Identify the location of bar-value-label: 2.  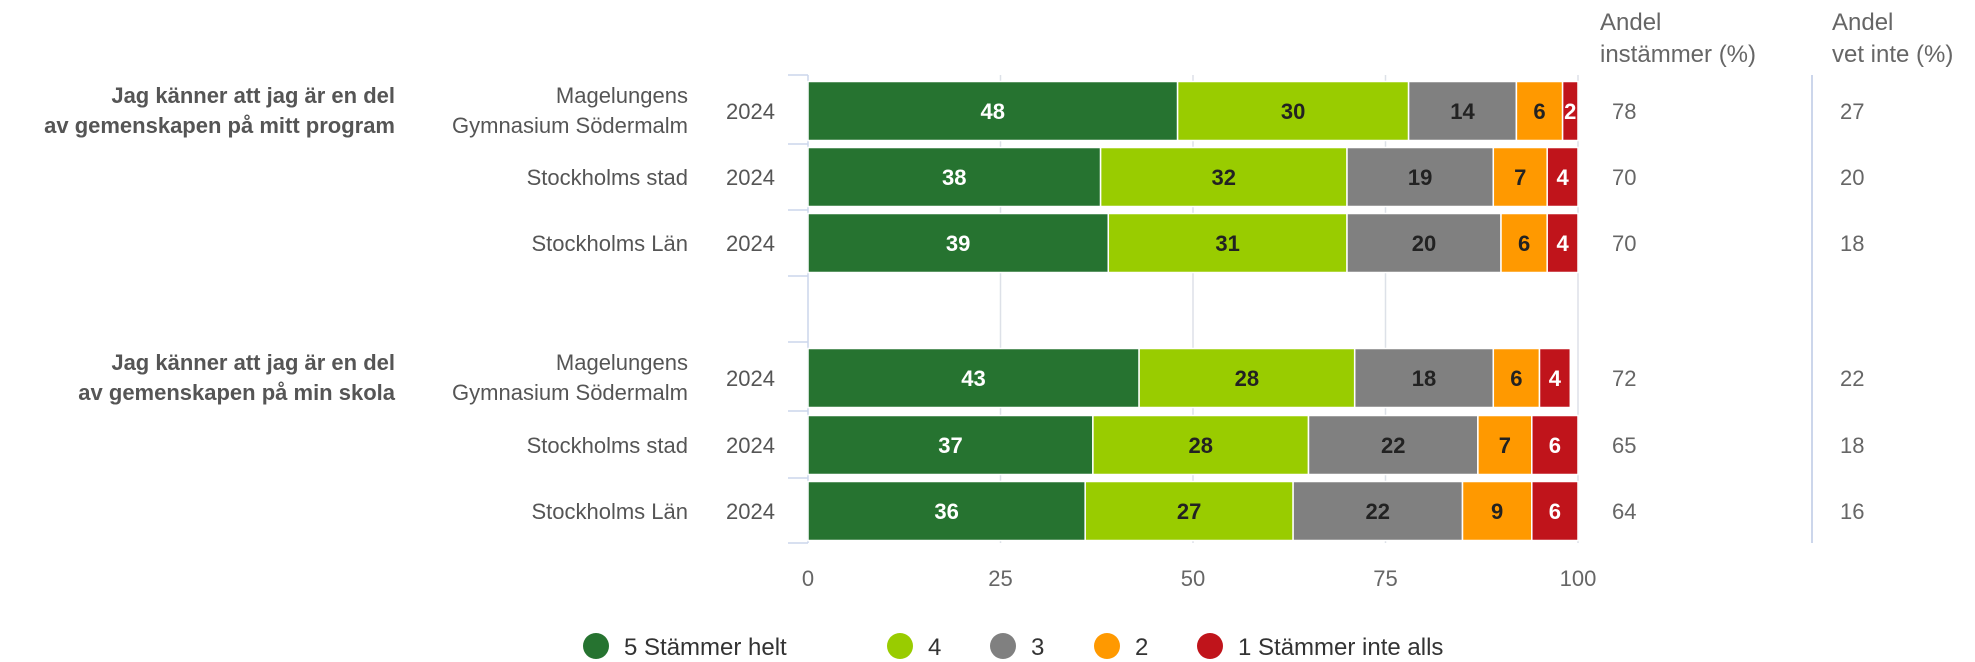
(1570, 111).